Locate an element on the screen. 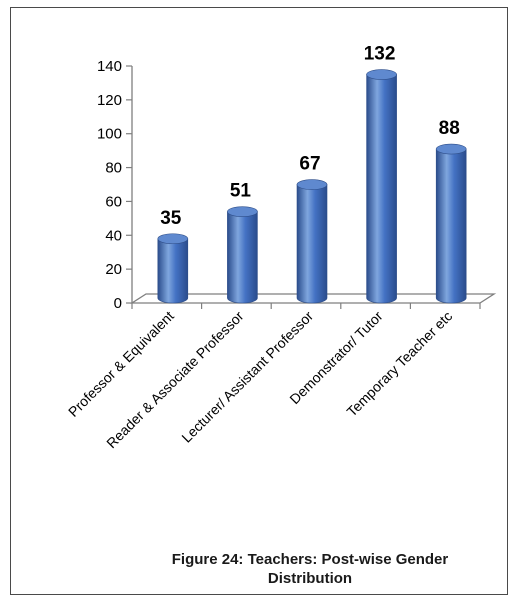 This screenshot has height=601, width=519. x-category-label: Lecturer/ Assistant Professor is located at coordinates (247, 377).